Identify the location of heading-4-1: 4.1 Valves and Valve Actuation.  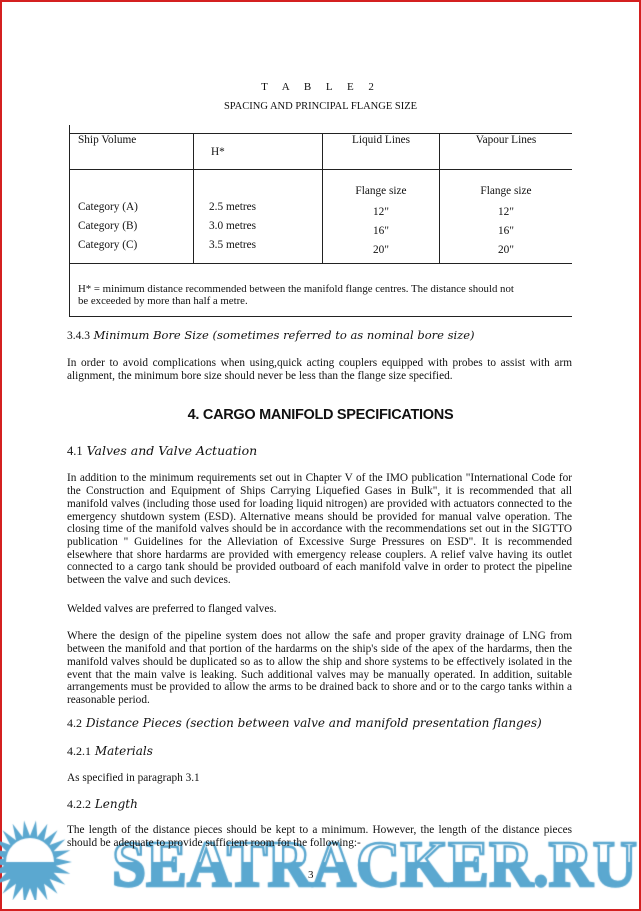
(319, 451).